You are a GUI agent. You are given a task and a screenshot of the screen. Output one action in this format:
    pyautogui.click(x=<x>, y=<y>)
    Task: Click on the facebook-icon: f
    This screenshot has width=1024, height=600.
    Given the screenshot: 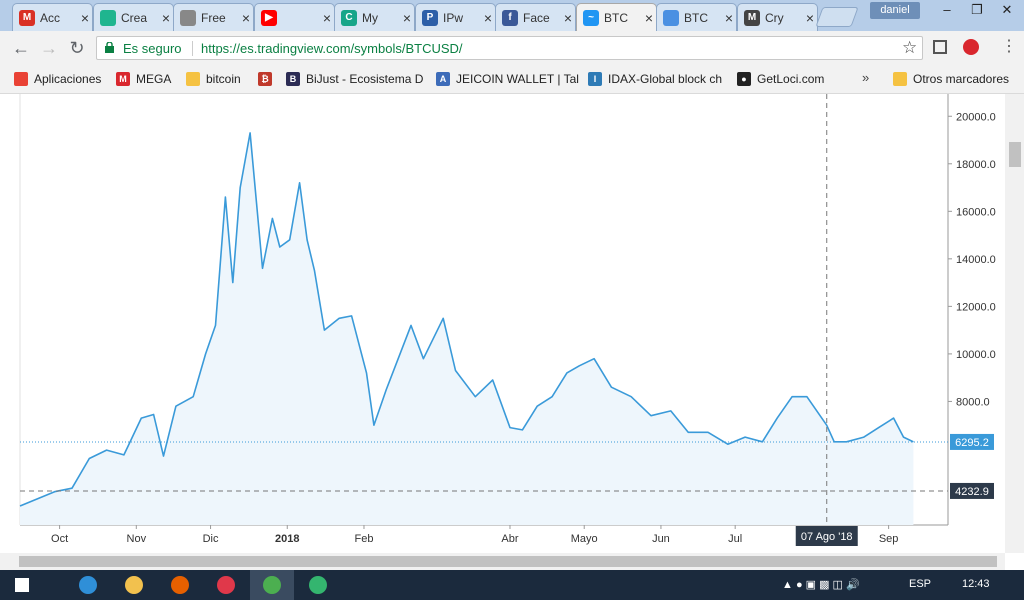 What is the action you would take?
    pyautogui.click(x=510, y=17)
    